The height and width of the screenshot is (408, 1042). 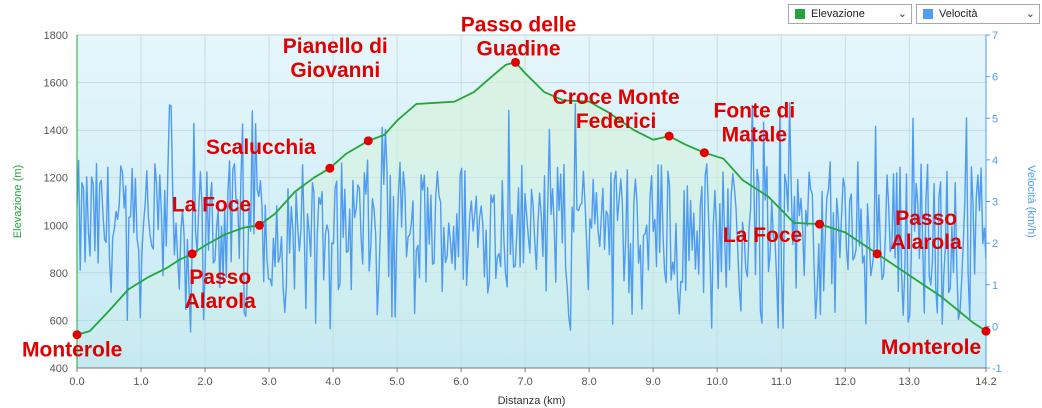 I want to click on legend-velocita-dropdown: Velocità ⌄, so click(x=978, y=14).